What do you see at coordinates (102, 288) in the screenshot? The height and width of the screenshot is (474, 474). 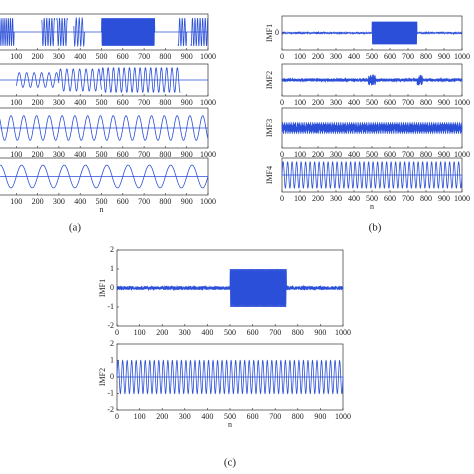 I see `y-axis-label: IMF1` at bounding box center [102, 288].